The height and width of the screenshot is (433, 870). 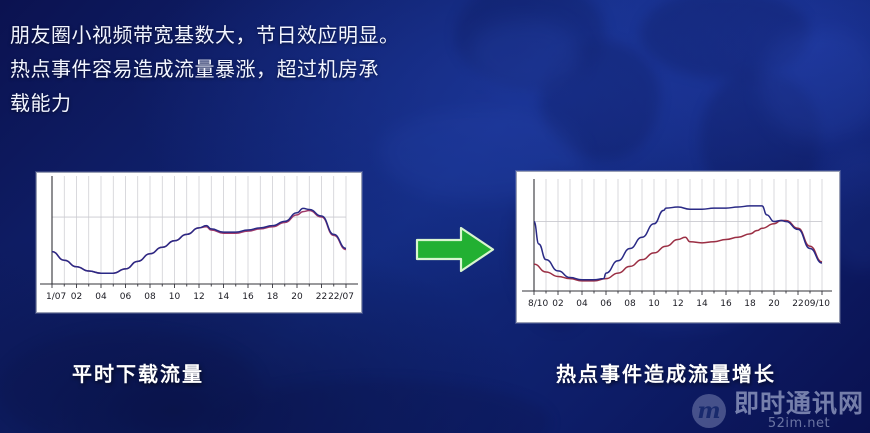 I want to click on x-axis-tick-labels: 8/10 02 04 06 08 10 12 14 16 18 20 22 09/10, so click(x=679, y=304).